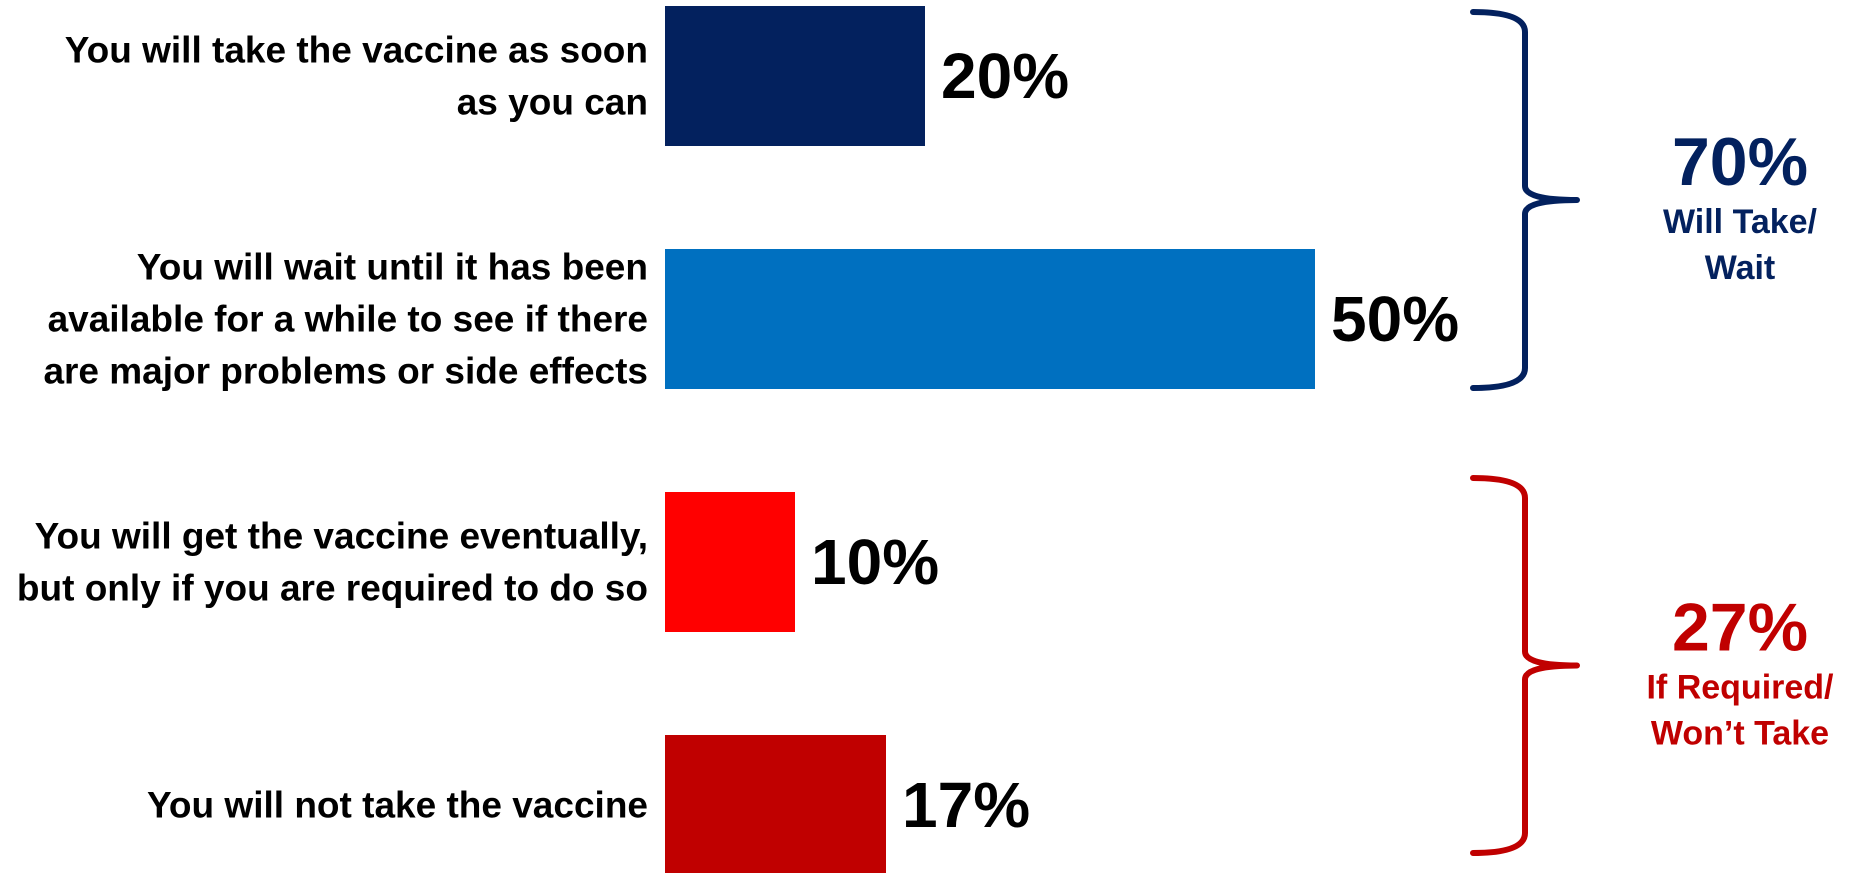 Image resolution: width=1851 pixels, height=873 pixels. Describe the element at coordinates (392, 267) in the screenshot. I see `category-label-2-line-1: You will wait until it has been` at that location.